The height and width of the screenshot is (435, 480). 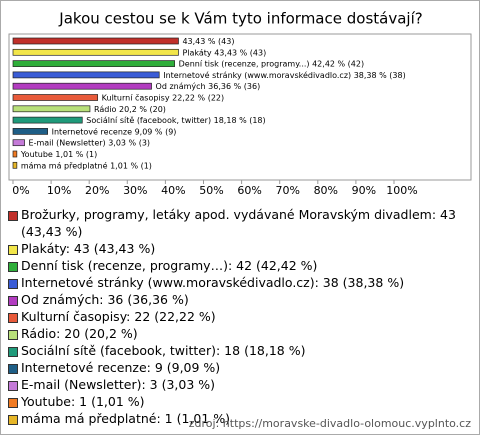 I want to click on legend-item: E-mail (Newsletter): 3 (3,03 %), so click(x=239, y=384).